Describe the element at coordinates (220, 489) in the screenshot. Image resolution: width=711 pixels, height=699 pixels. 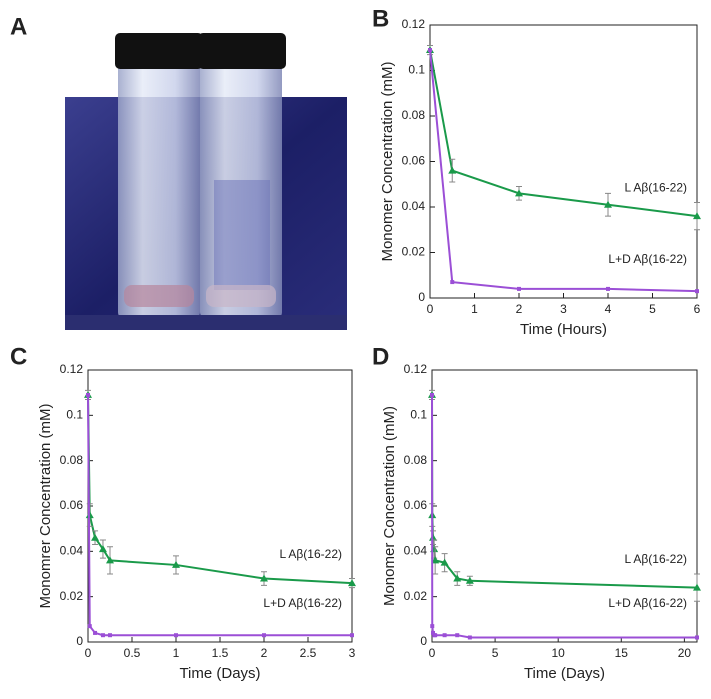
I see `series-line` at that location.